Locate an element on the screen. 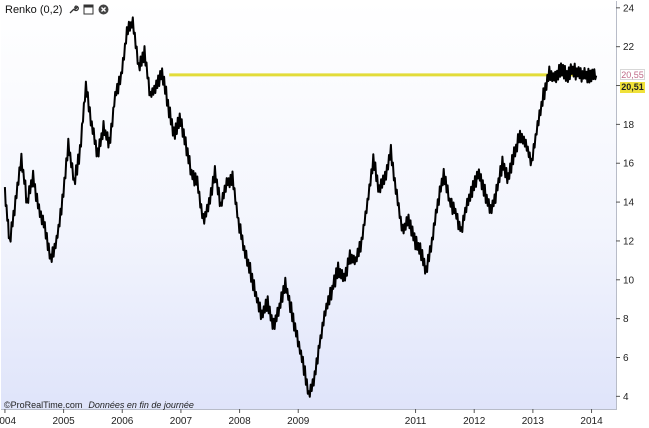  wrench-icon is located at coordinates (74, 9).